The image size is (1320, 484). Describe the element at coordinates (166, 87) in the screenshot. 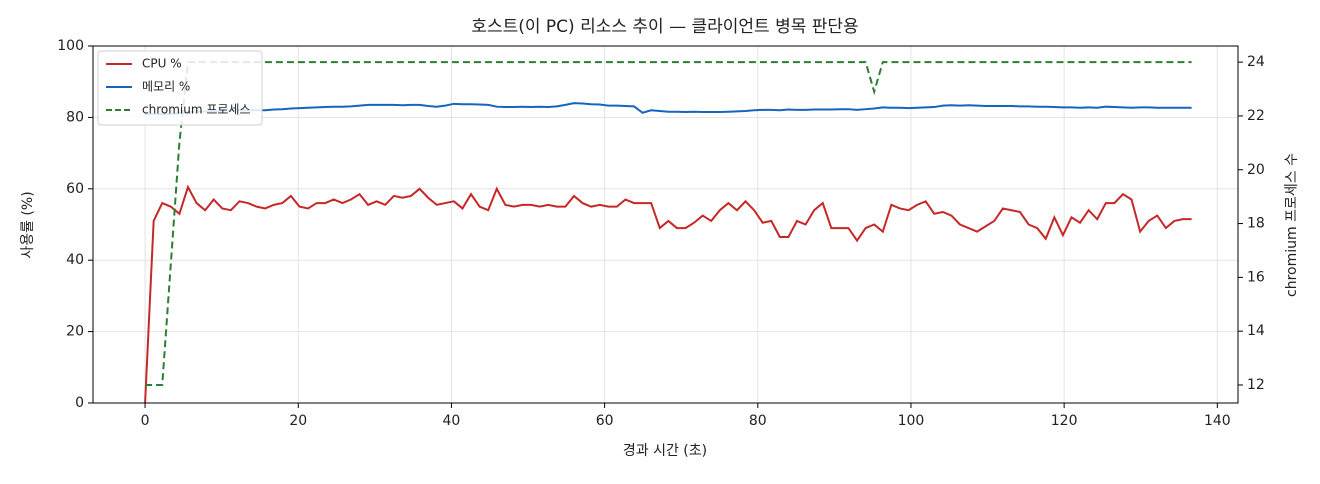

I see `legend-label: 메모리 %` at that location.